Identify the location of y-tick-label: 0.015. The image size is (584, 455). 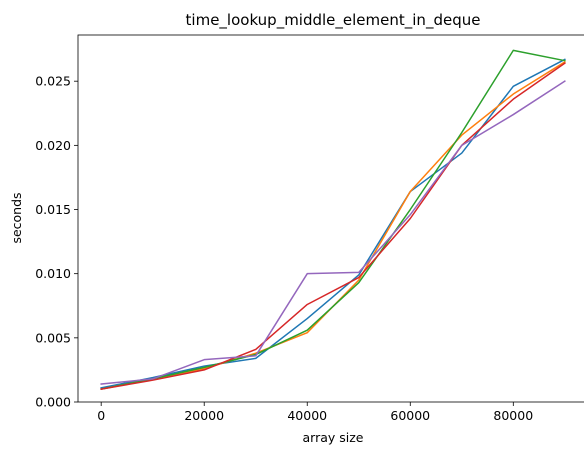
(53, 209).